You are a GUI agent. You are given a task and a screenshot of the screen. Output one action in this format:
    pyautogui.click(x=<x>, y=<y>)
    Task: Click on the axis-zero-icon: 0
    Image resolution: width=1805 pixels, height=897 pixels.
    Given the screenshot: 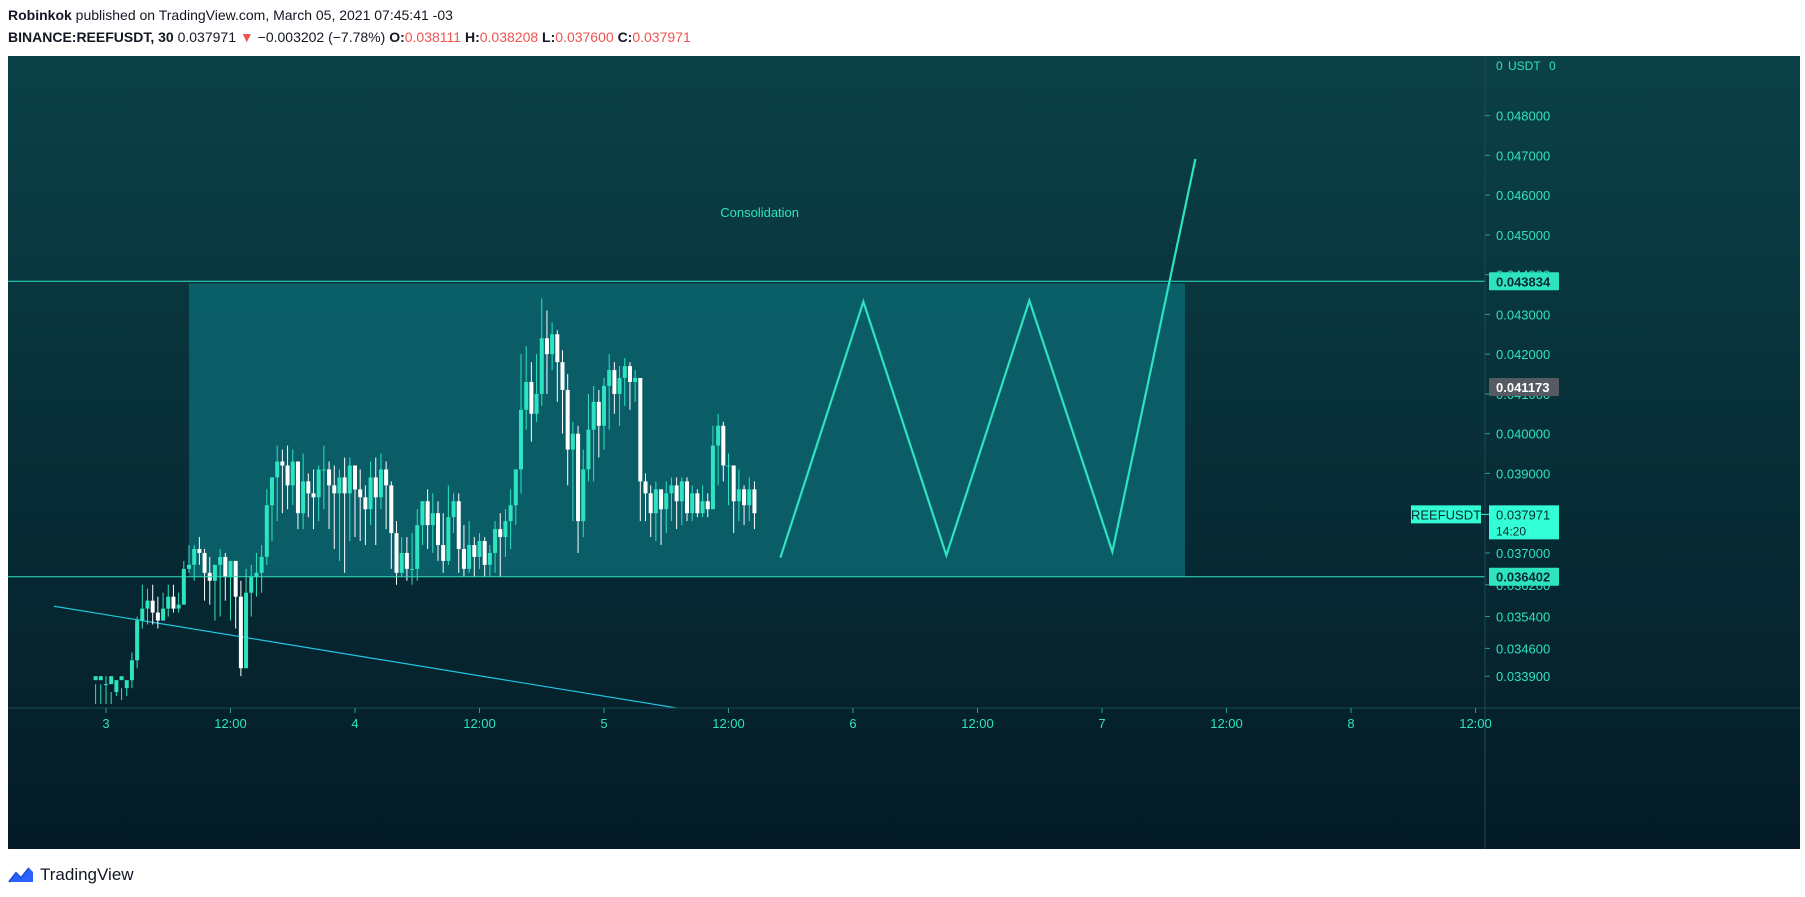 What is the action you would take?
    pyautogui.click(x=1499, y=66)
    